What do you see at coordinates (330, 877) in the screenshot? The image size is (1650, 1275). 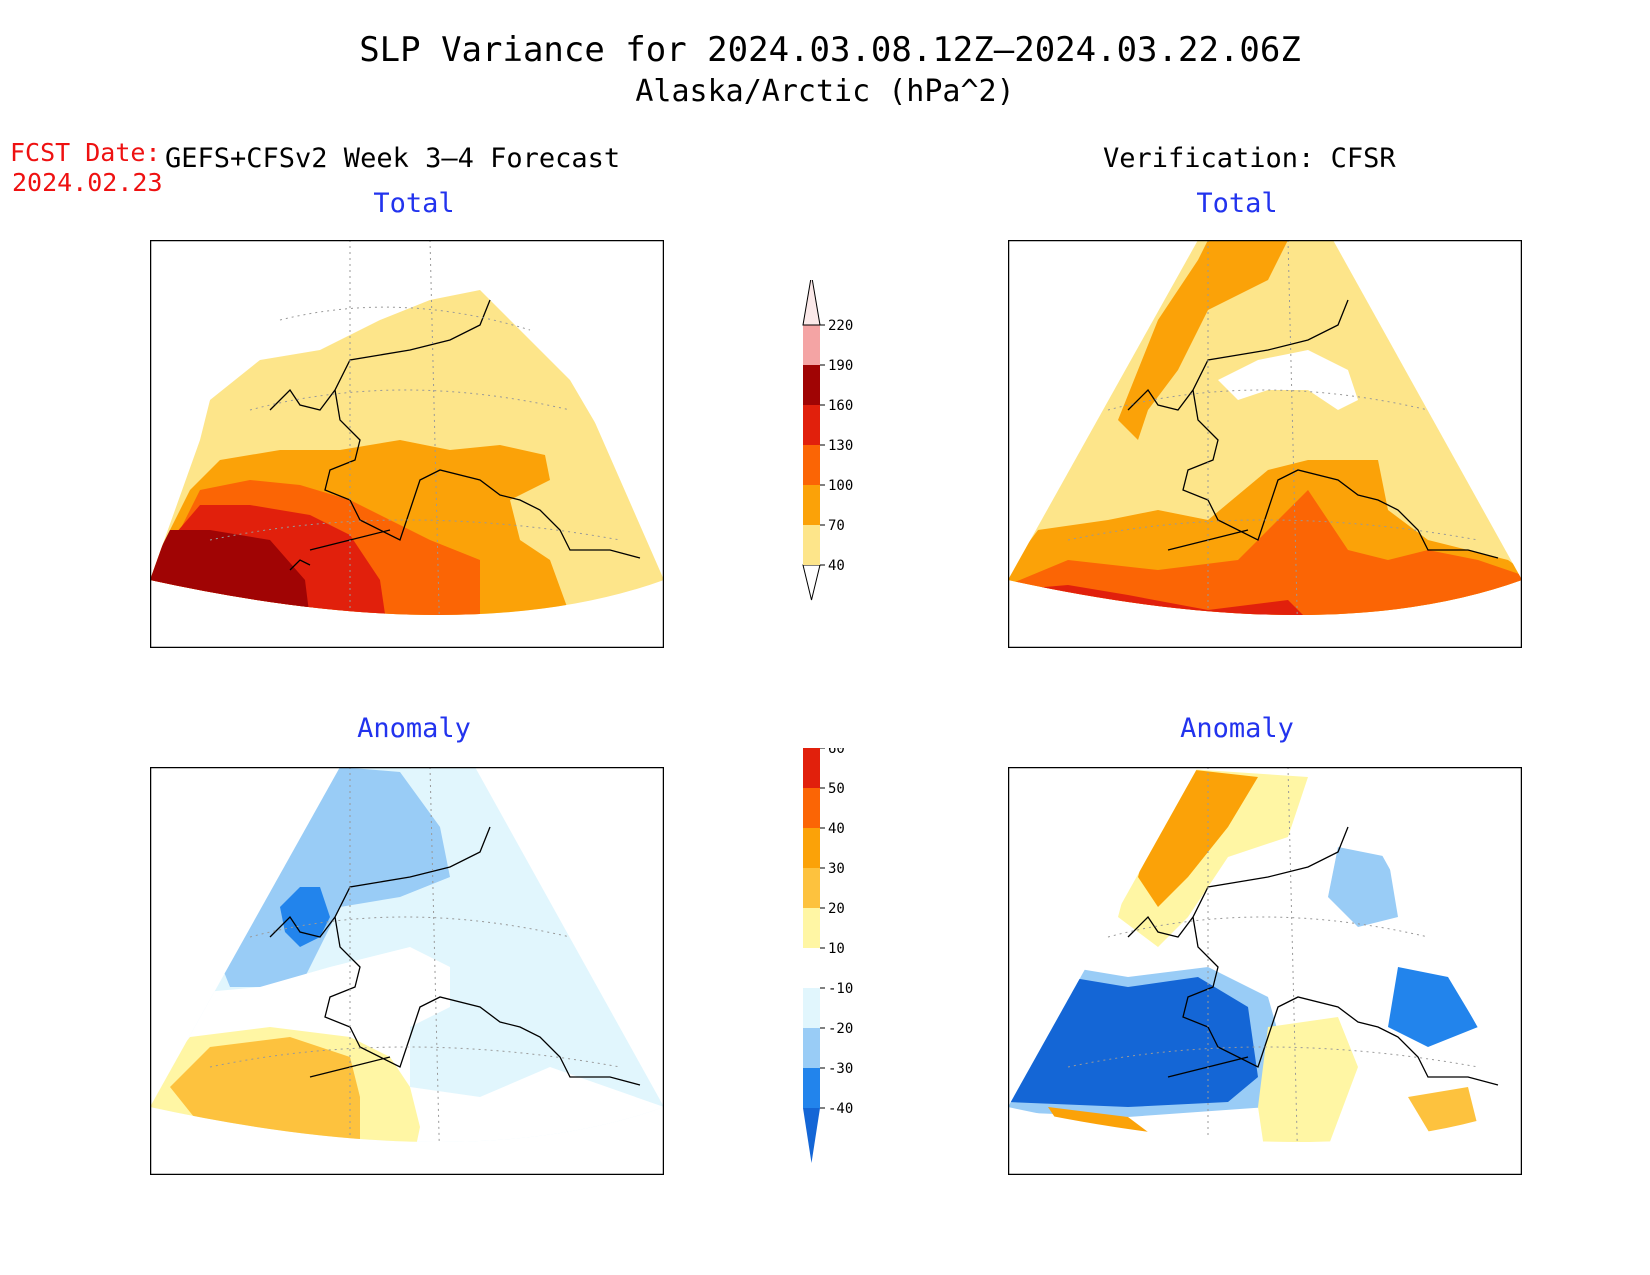 I see `fill-minus30-minus20` at bounding box center [330, 877].